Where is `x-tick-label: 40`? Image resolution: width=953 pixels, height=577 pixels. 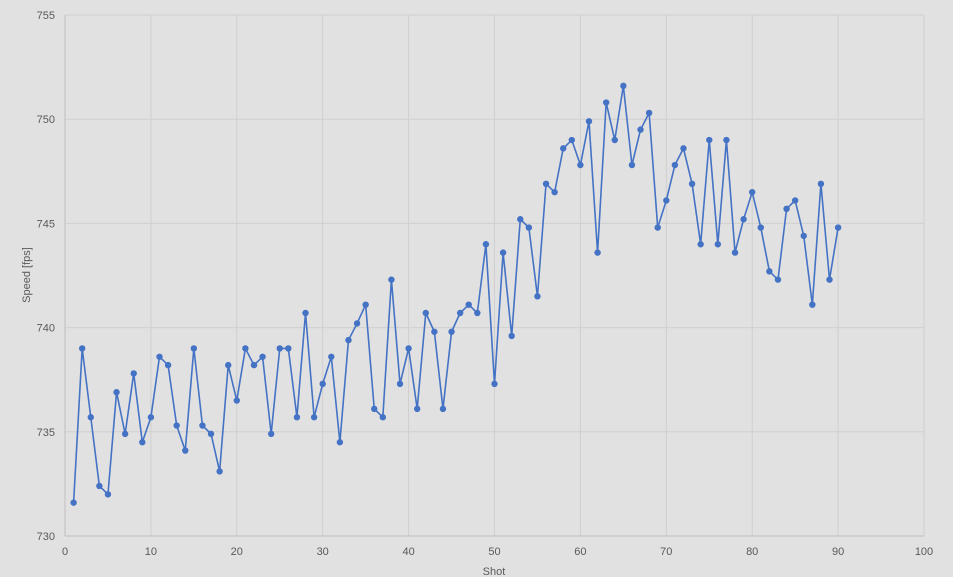 x-tick-label: 40 is located at coordinates (408, 552).